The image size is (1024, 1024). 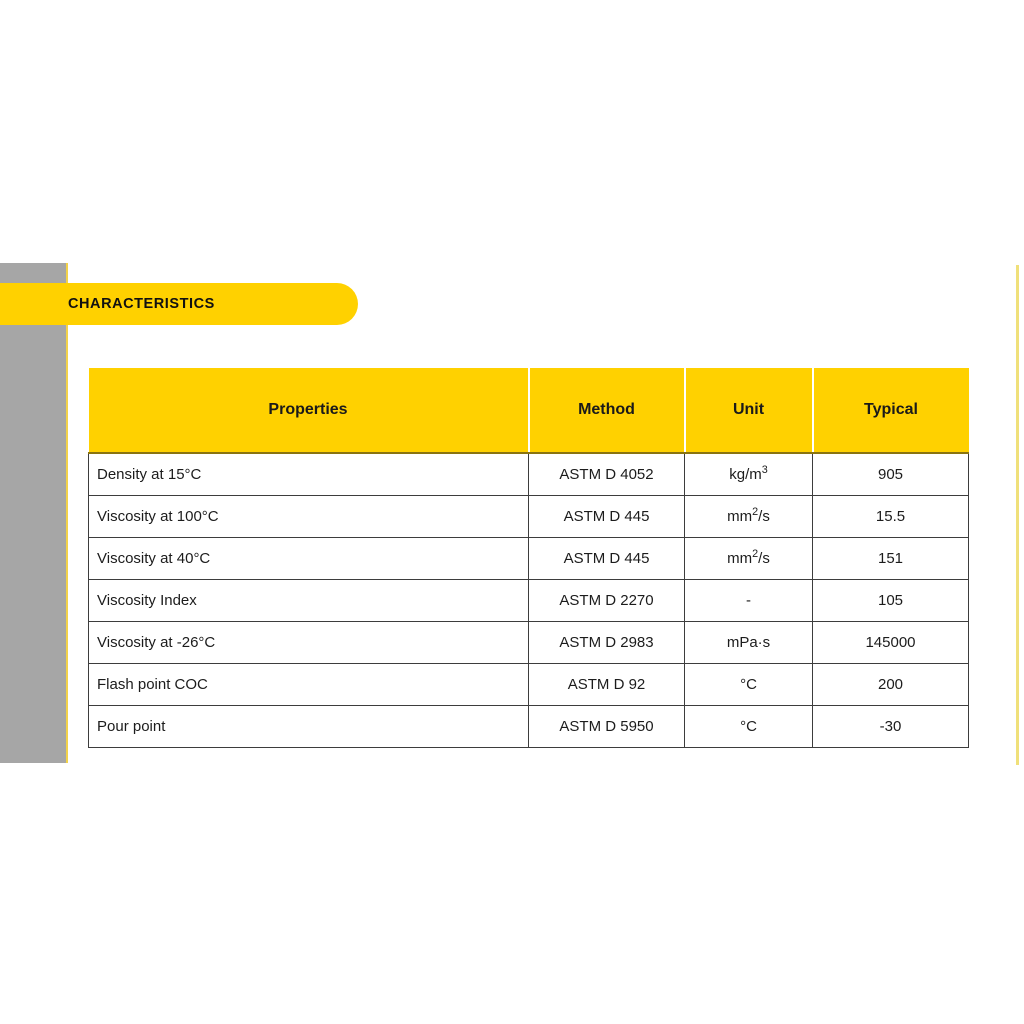 I want to click on cell-method: ASTM D 2270, so click(x=606, y=600).